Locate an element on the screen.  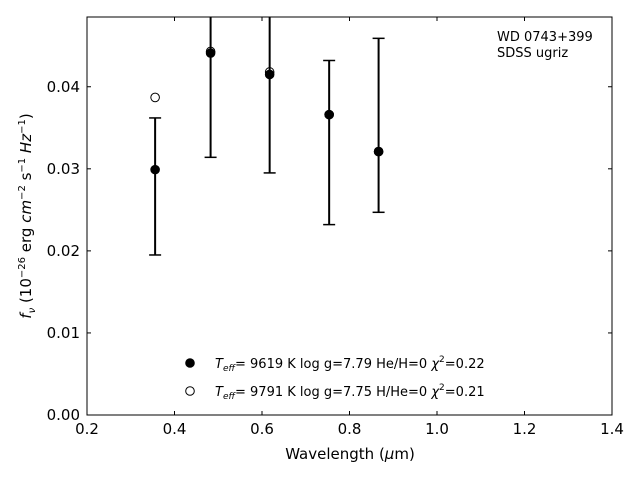
y-tick-label: 0.04 is located at coordinates (63, 87).